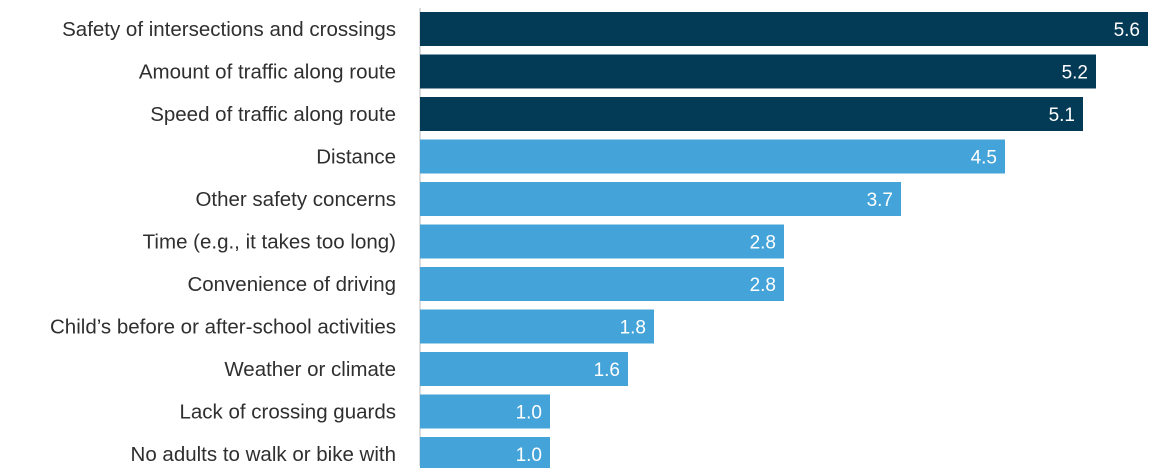 The height and width of the screenshot is (468, 1150). I want to click on value-label-1: 5.6, so click(1127, 30).